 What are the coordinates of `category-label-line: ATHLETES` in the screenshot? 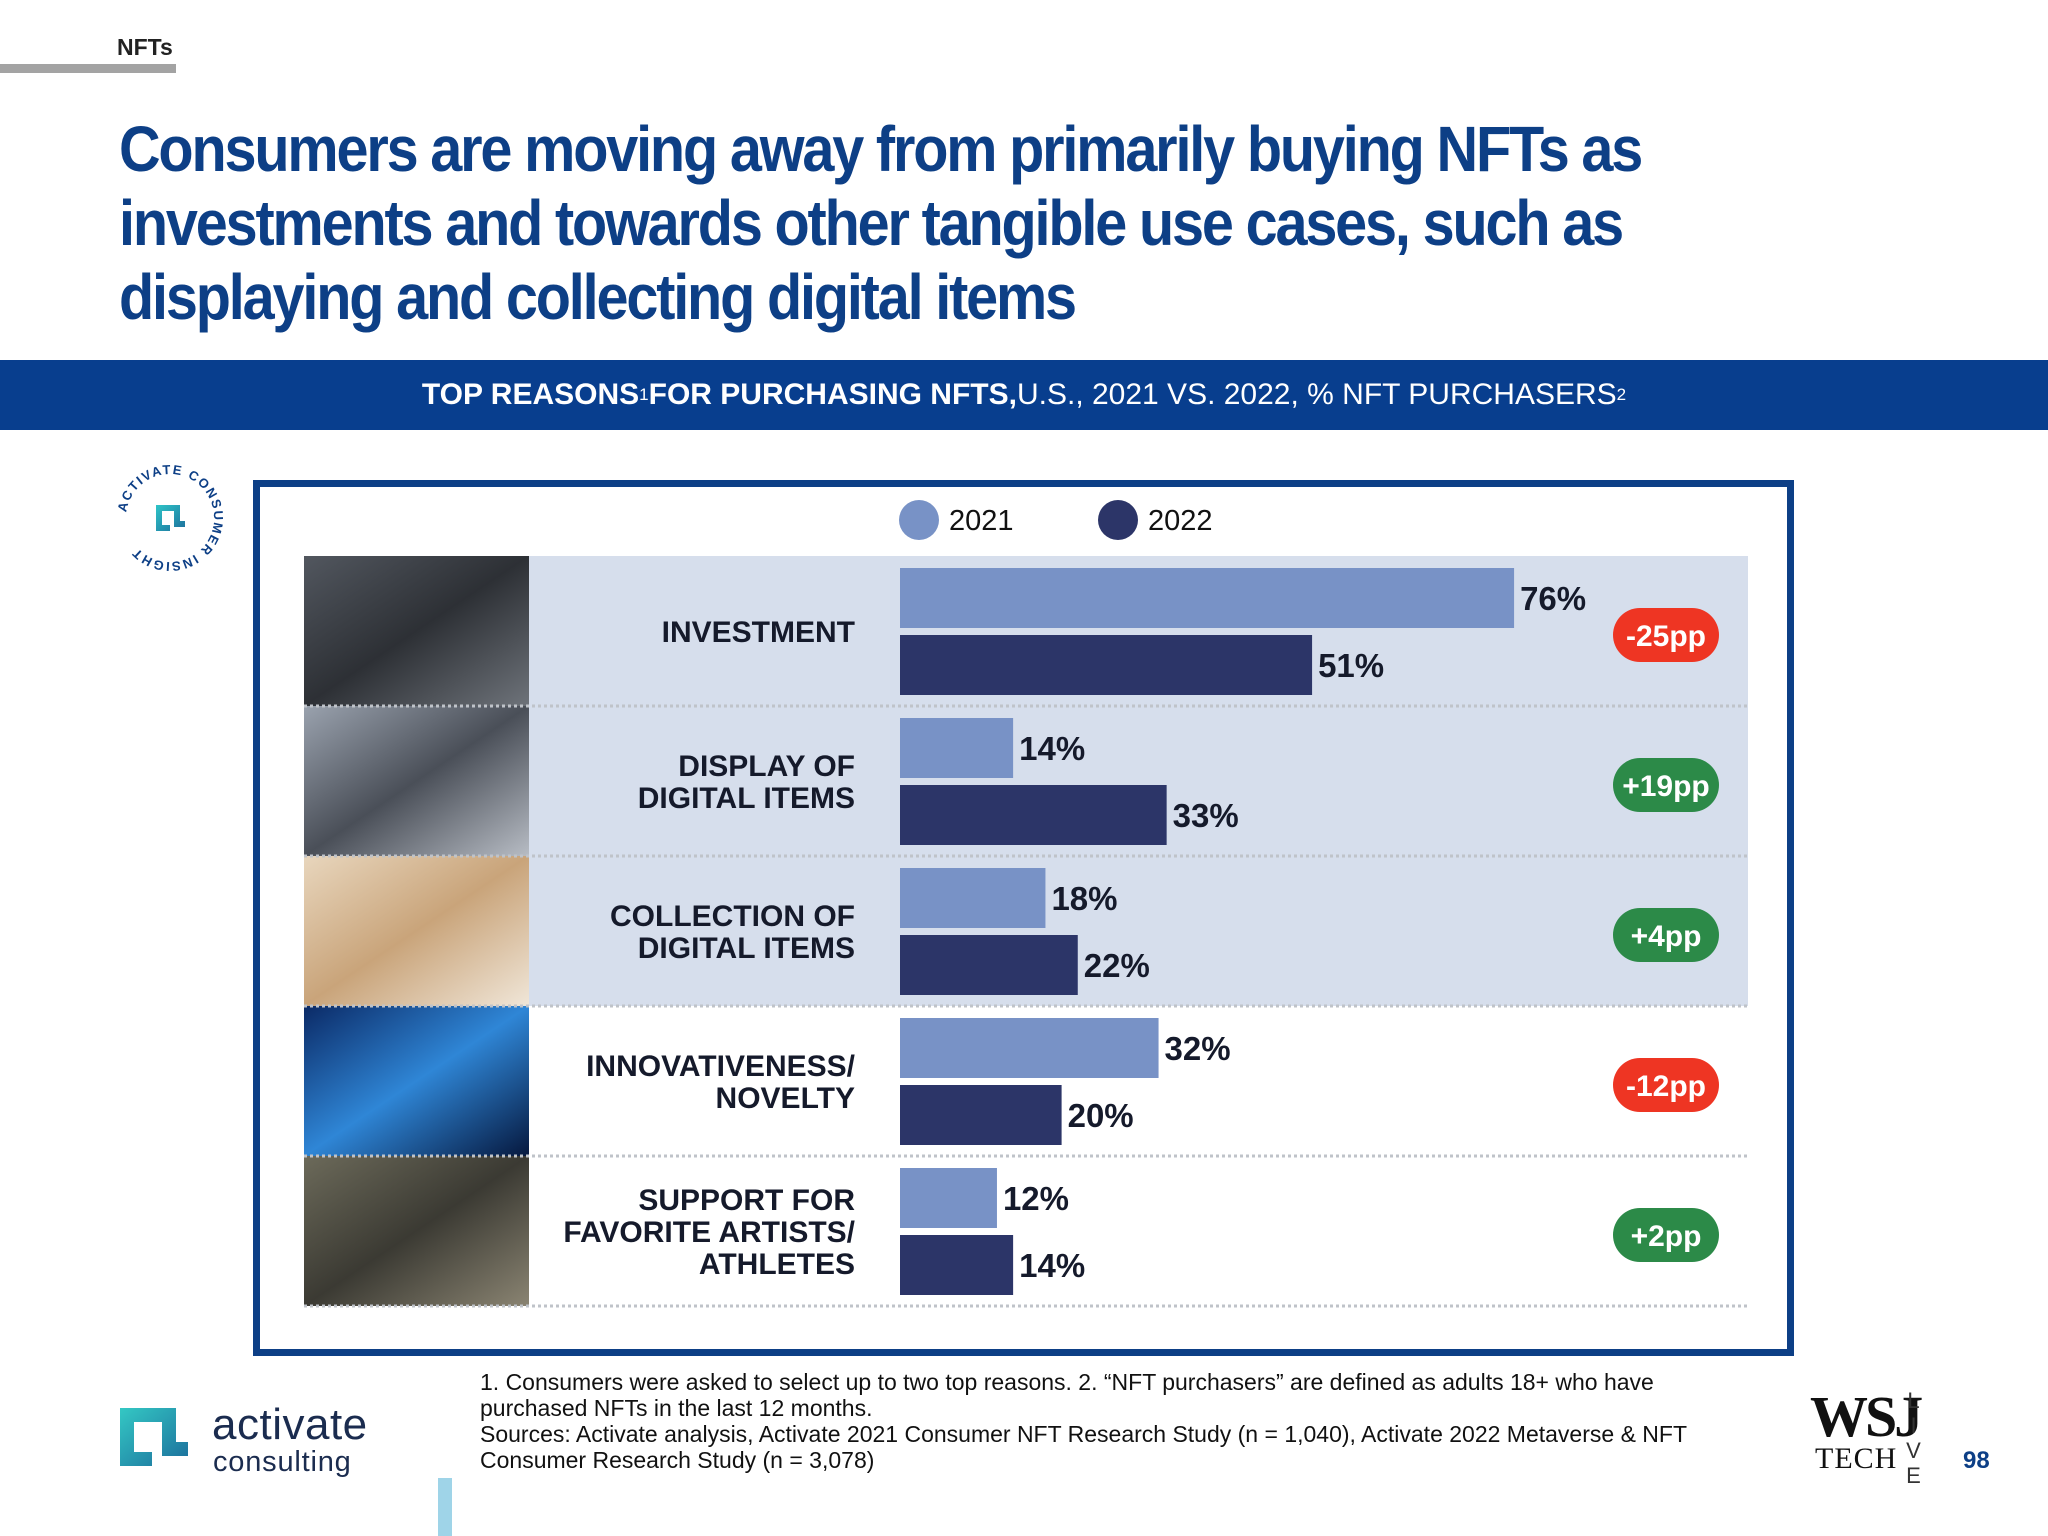 It's located at (777, 1264).